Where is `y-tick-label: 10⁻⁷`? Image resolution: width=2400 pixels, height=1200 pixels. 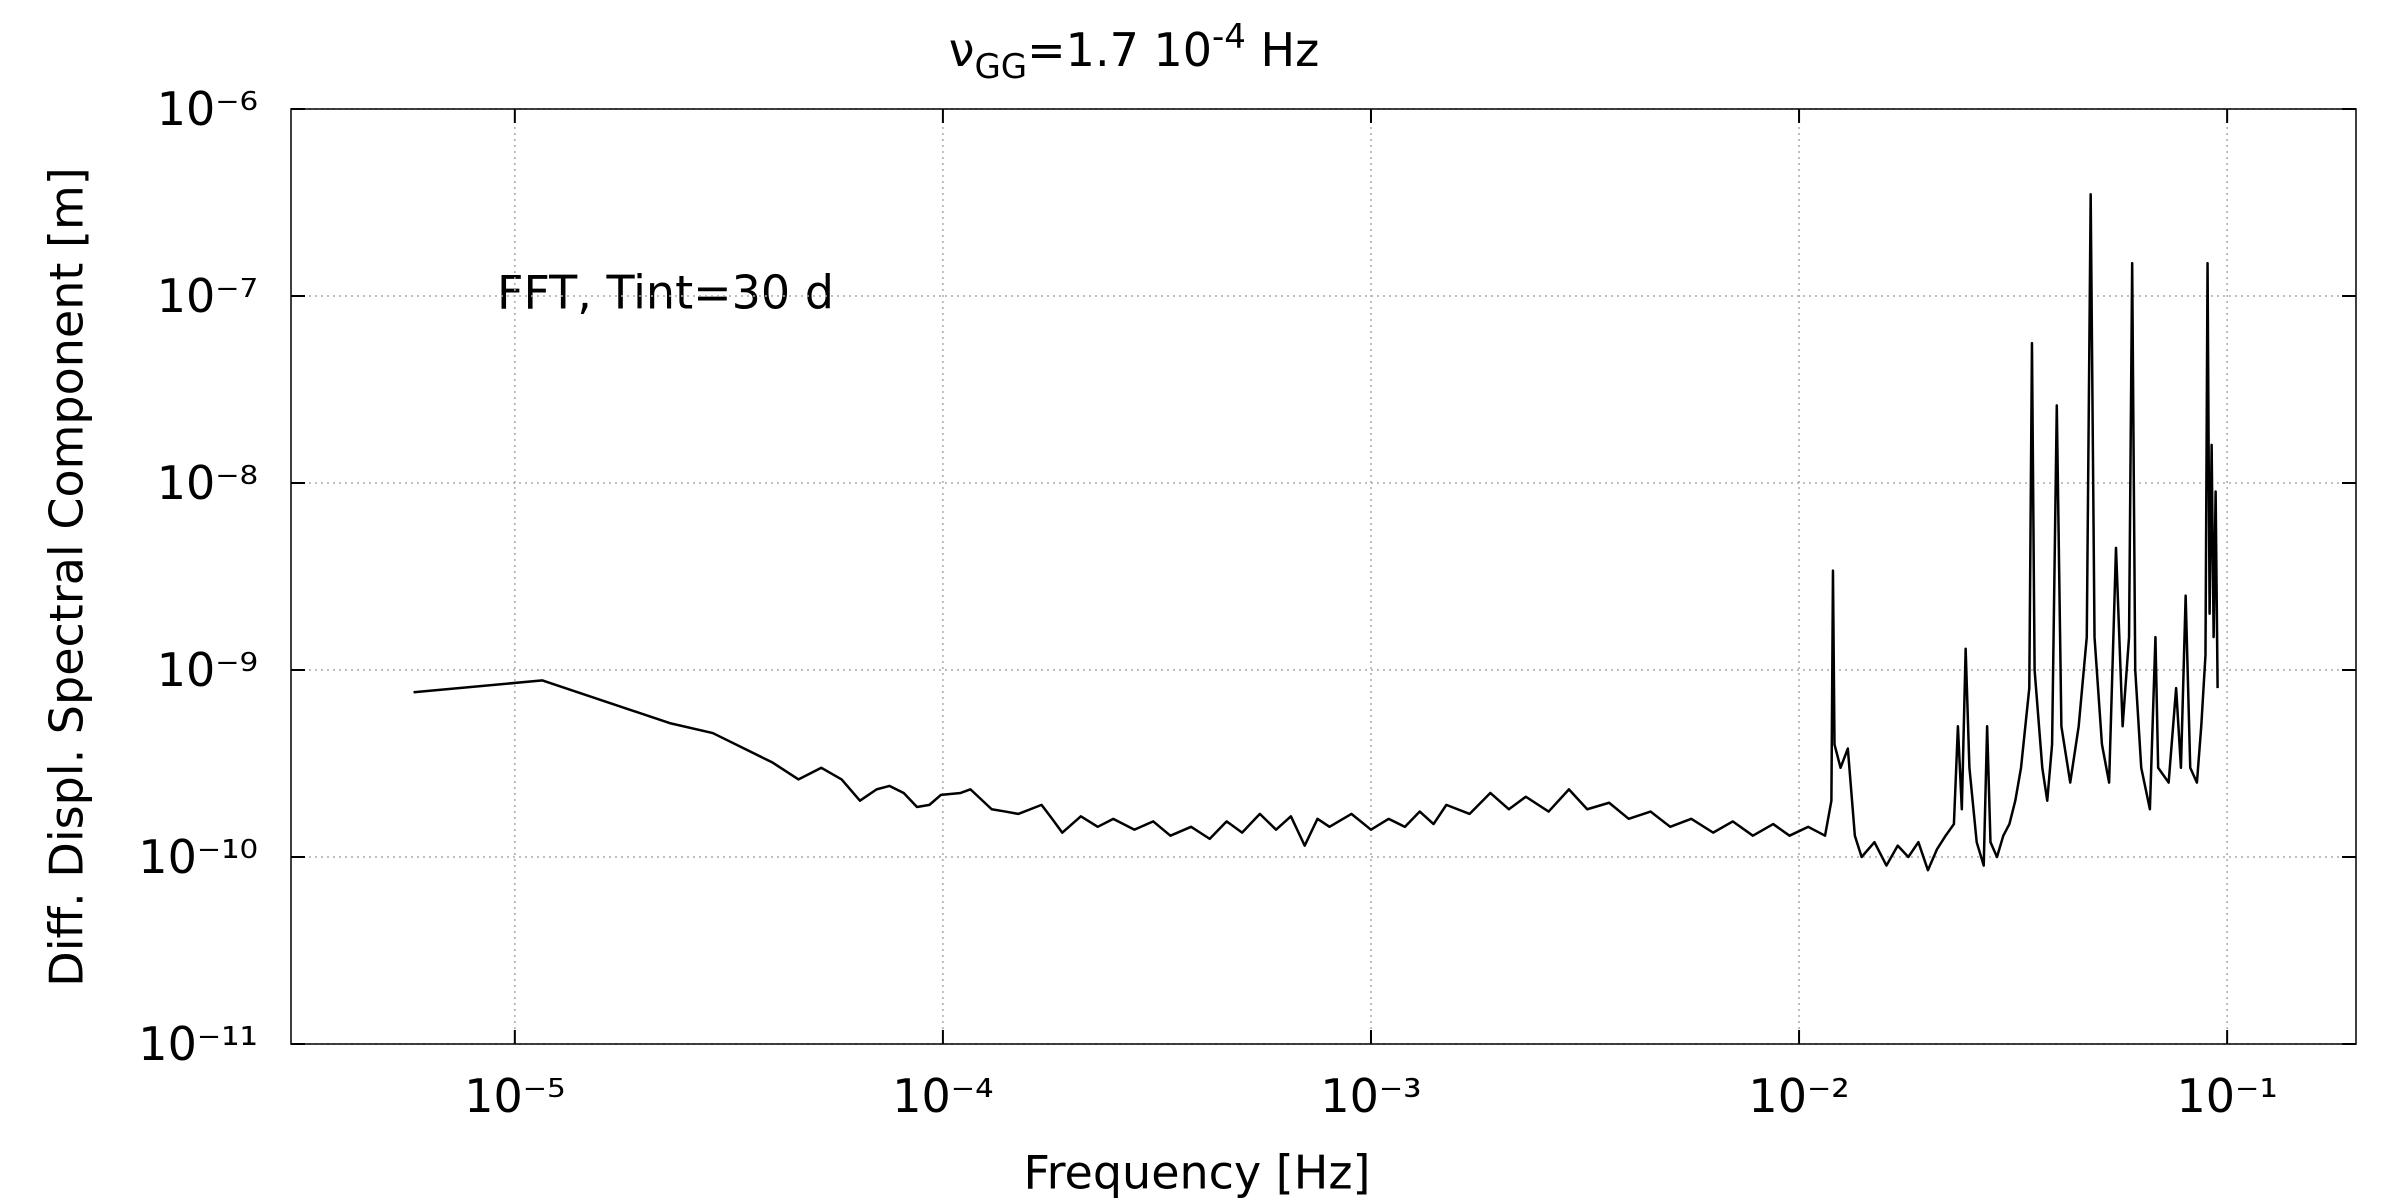
y-tick-label: 10⁻⁷ is located at coordinates (207, 296).